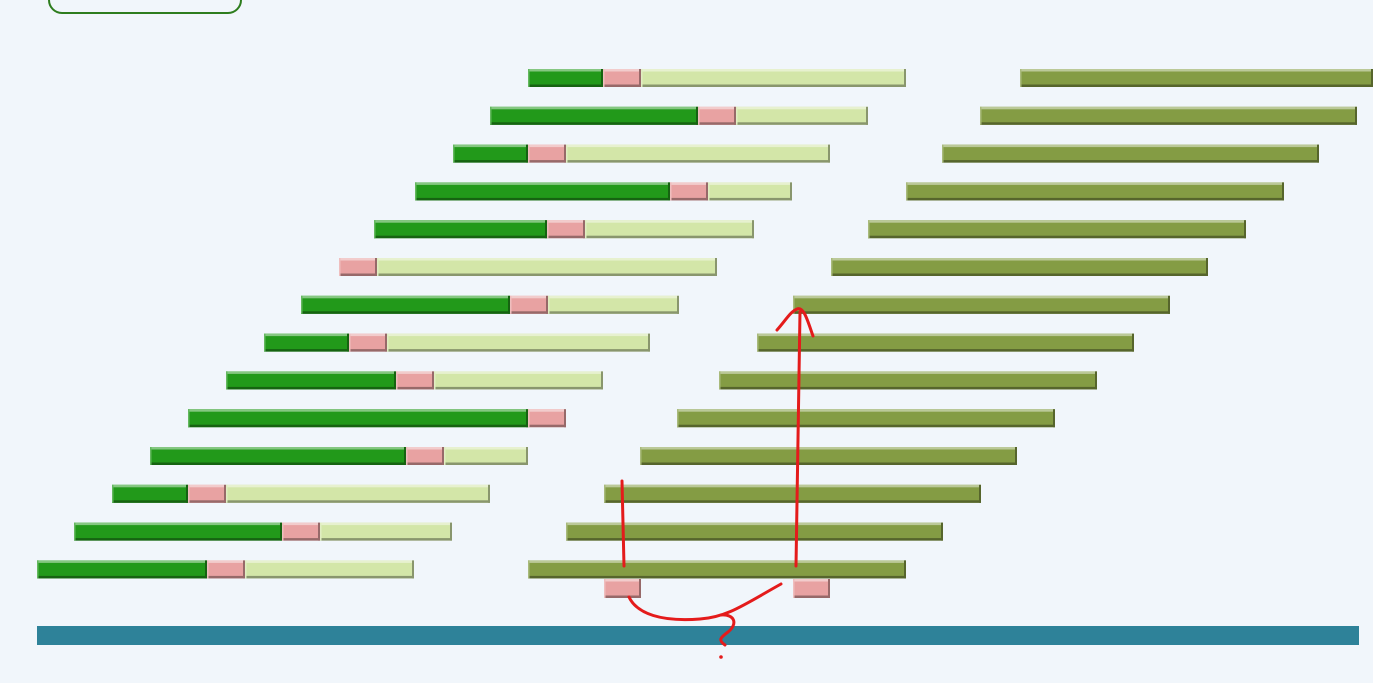  Describe the element at coordinates (795, 322) in the screenshot. I see `annotation-arrowhead` at that location.